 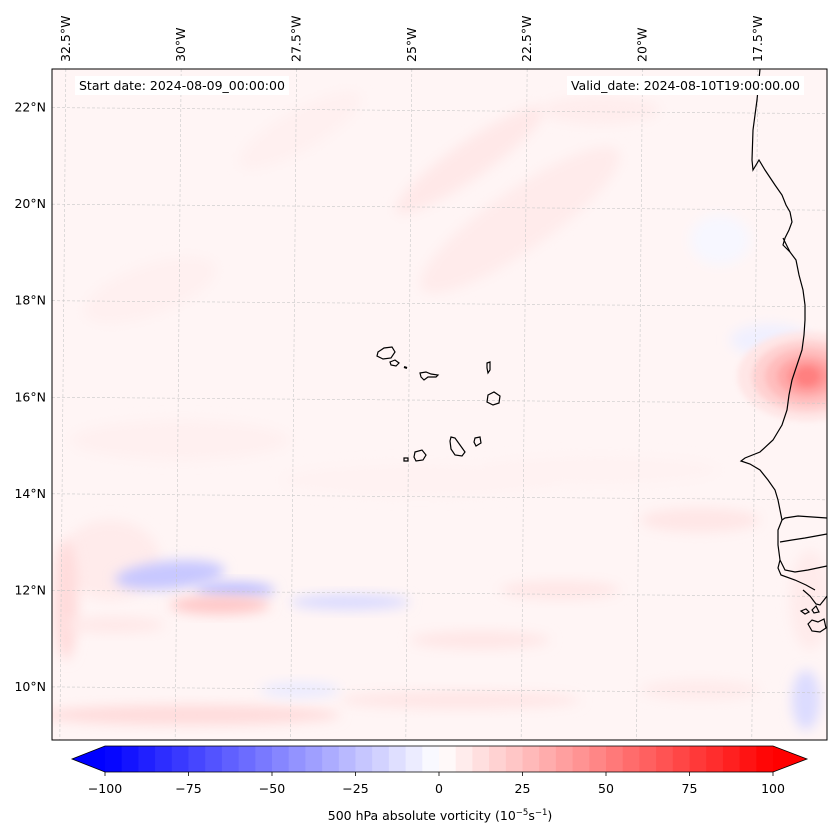 I want to click on island-santo-antao, so click(x=386, y=353).